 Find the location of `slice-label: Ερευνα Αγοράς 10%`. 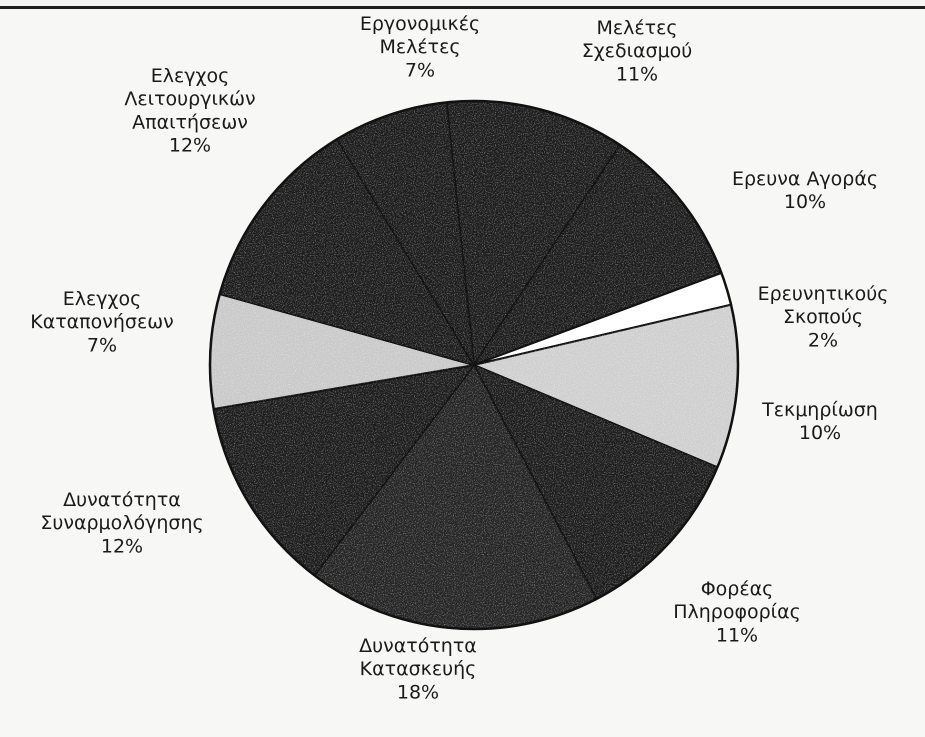

slice-label: Ερευνα Αγοράς 10% is located at coordinates (805, 190).